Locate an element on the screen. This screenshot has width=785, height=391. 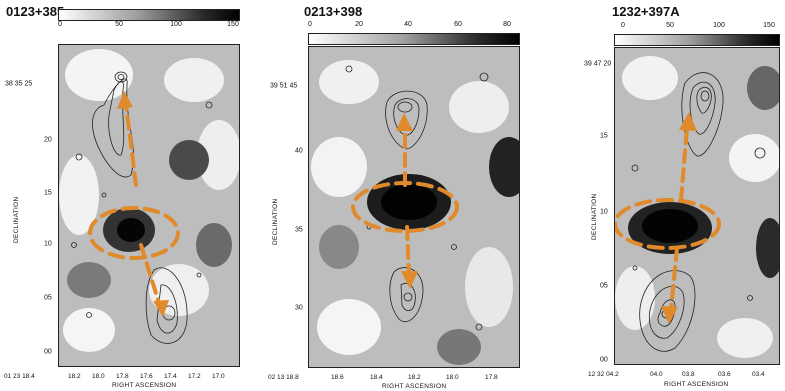
ra-tick: 03.8 is located at coordinates (688, 374).